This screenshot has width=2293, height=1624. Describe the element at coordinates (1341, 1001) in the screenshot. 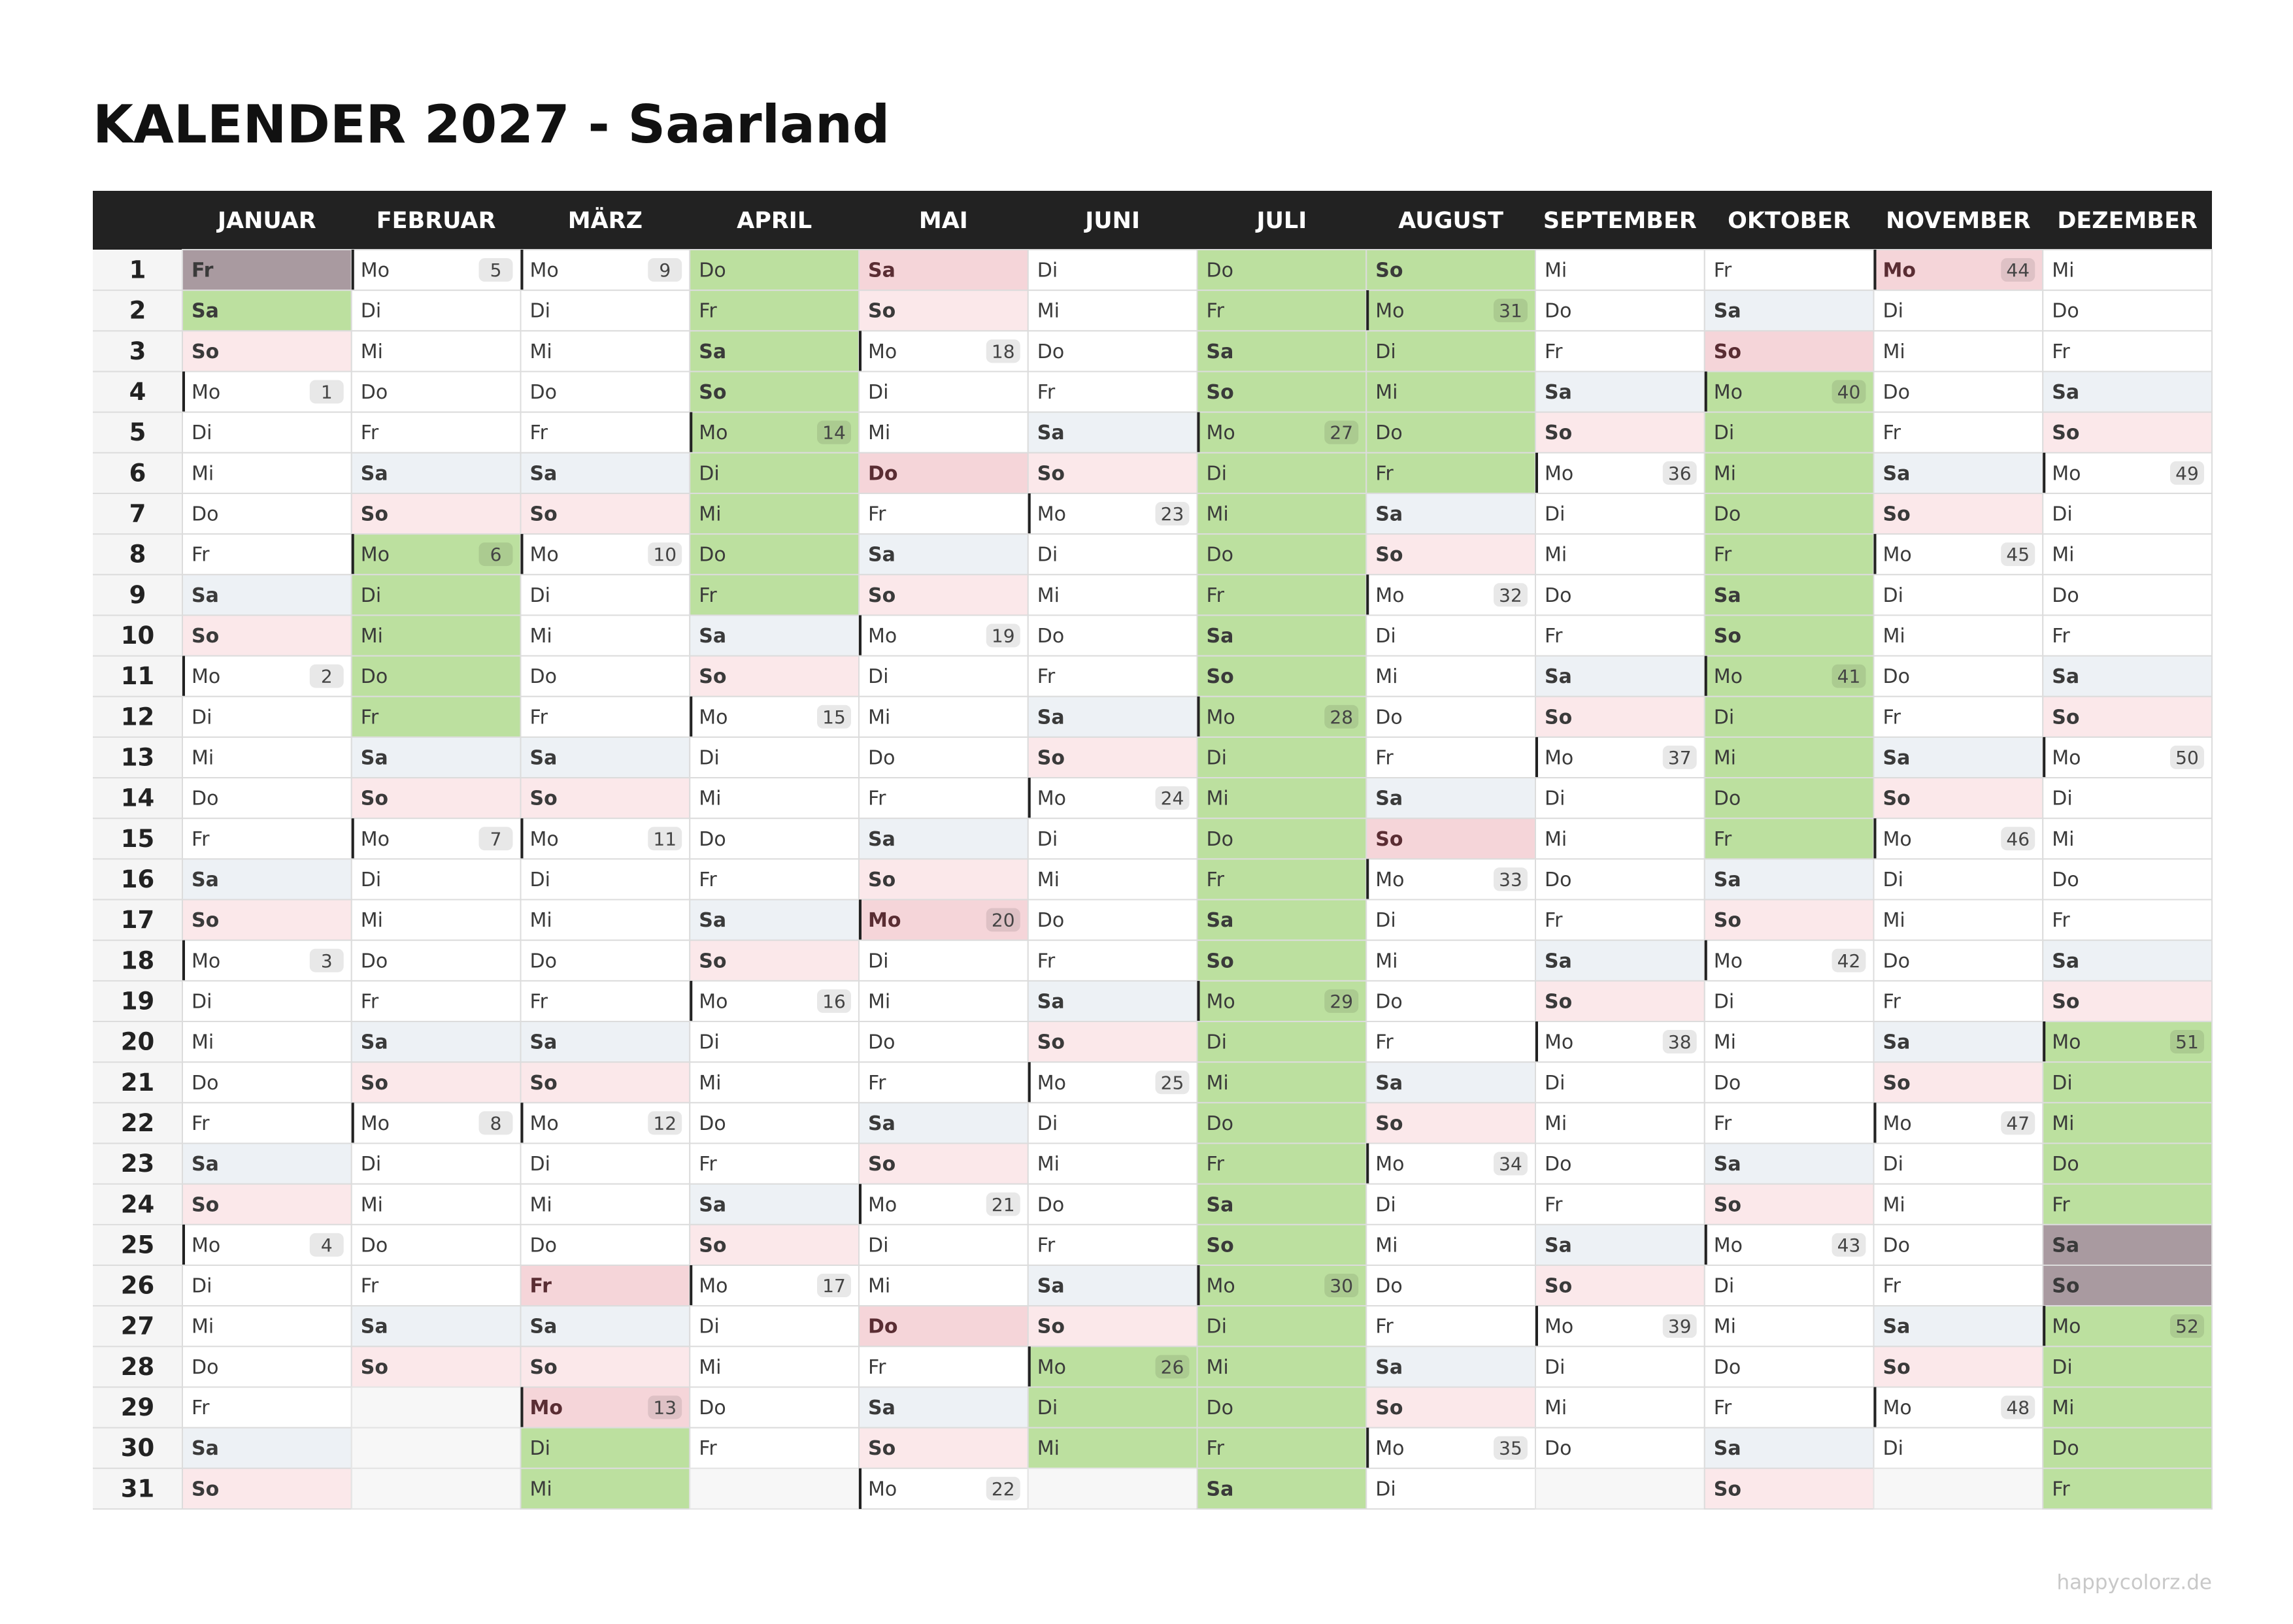

I see `week-number: 29` at that location.